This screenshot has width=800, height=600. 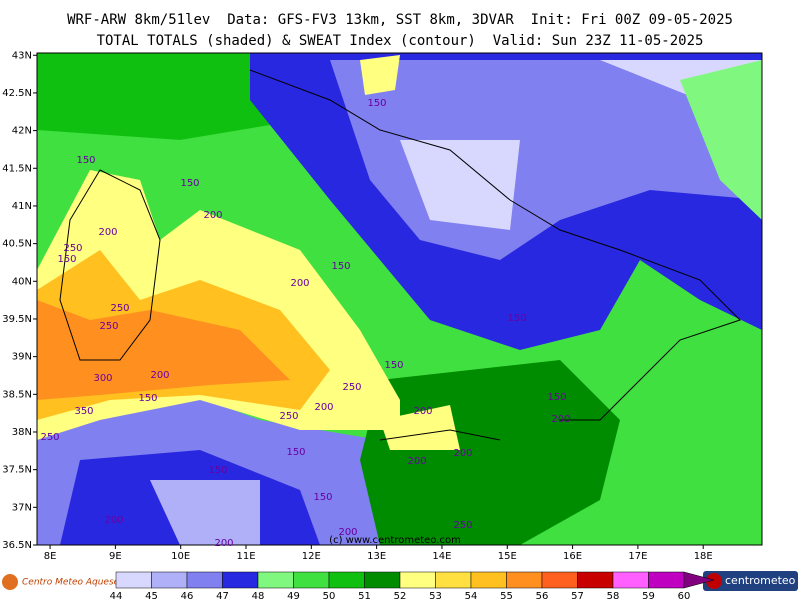 I want to click on y-tick-label: 42.5N, so click(x=17, y=93).